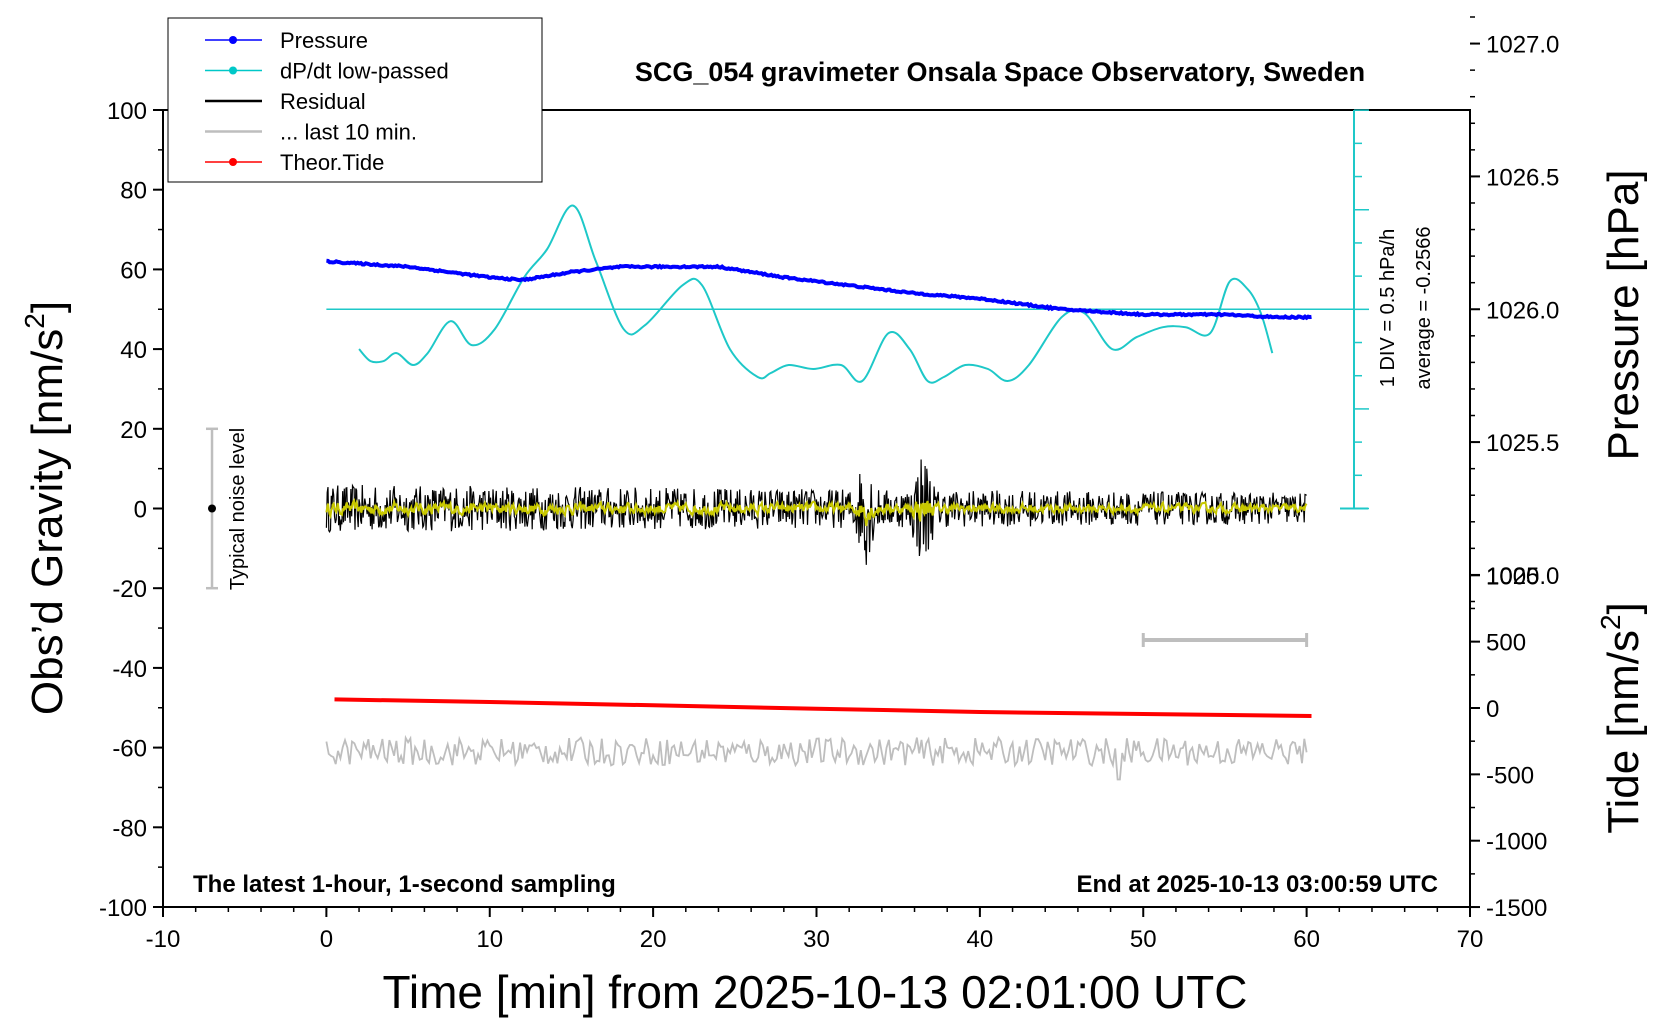  I want to click on y-tick-label: -20, so click(129, 589).